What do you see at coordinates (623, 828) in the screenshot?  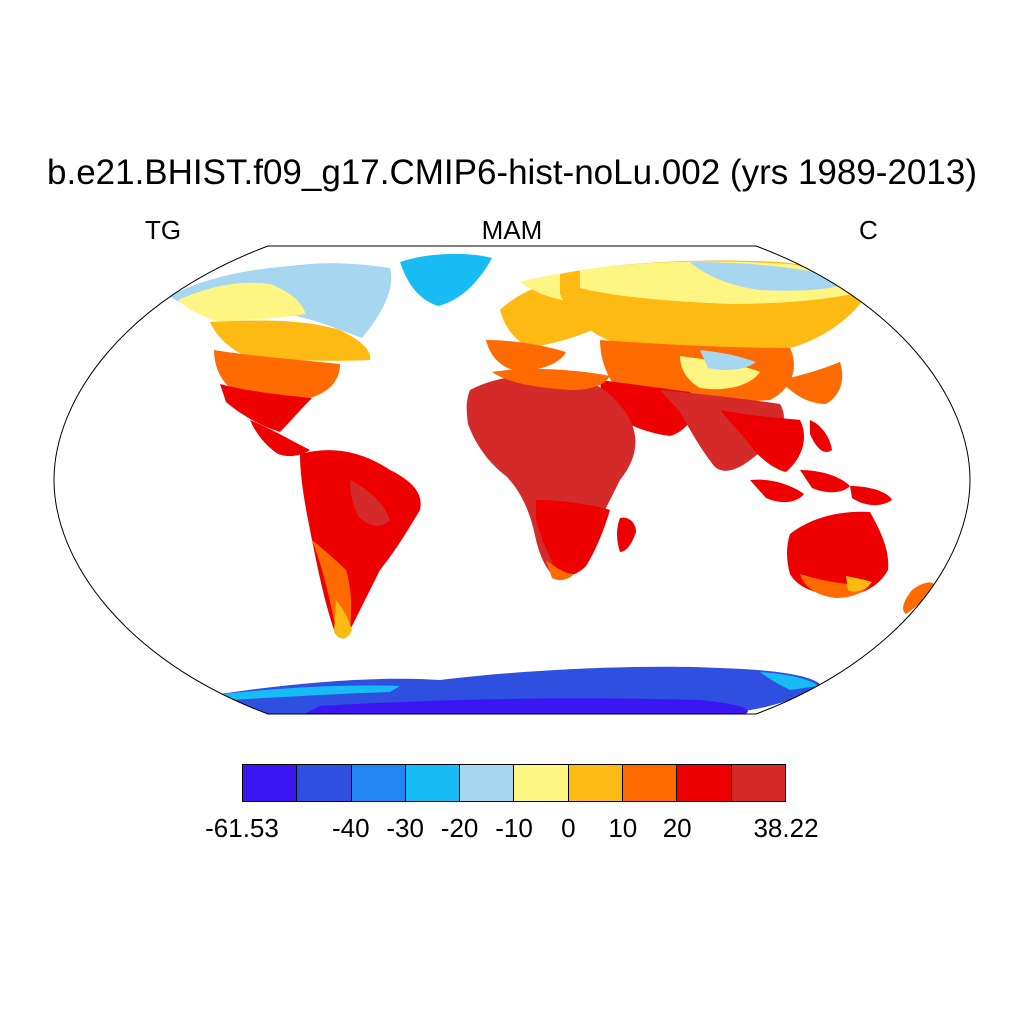 I see `colorbar-tick-label: 10` at bounding box center [623, 828].